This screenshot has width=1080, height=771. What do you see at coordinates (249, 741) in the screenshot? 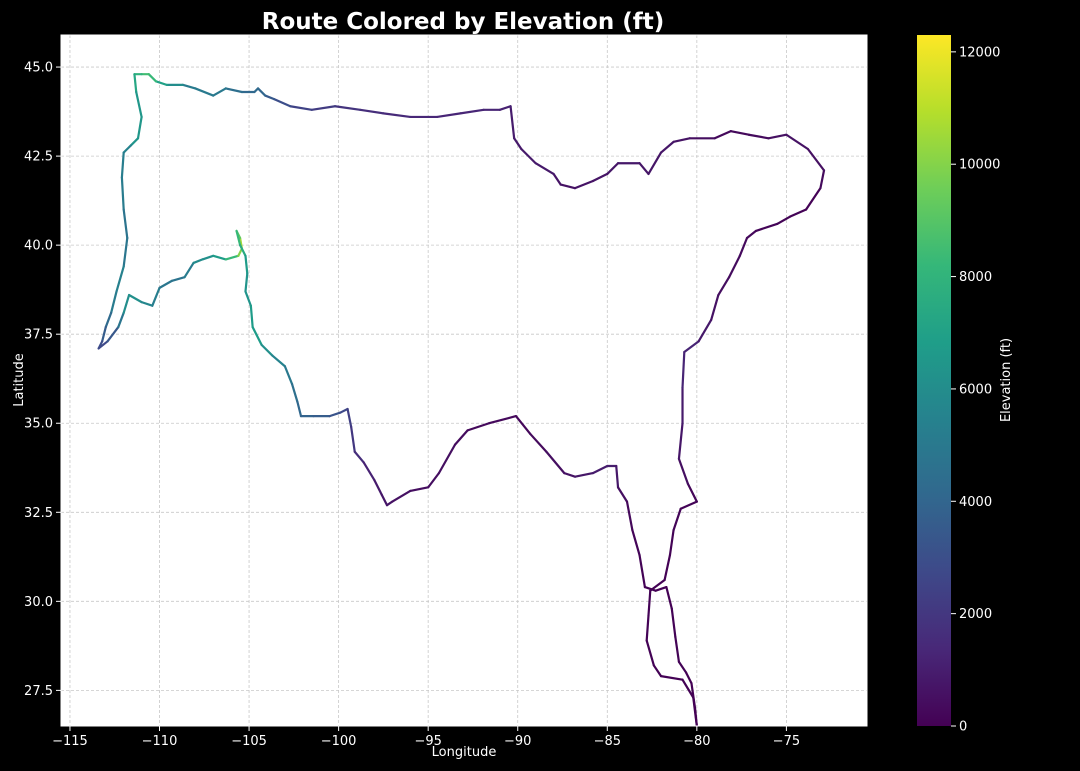
I see `x-tick-label: −105` at bounding box center [249, 741].